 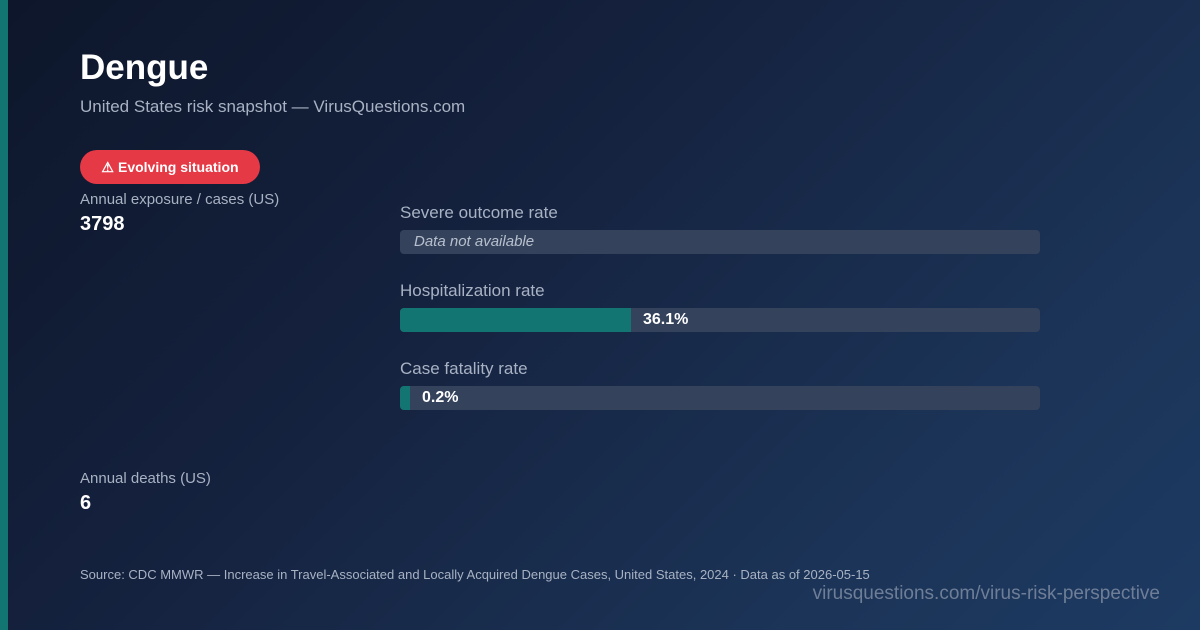 What do you see at coordinates (720, 384) in the screenshot?
I see `metric-case-fatality: Case fatality rate 0.2%` at bounding box center [720, 384].